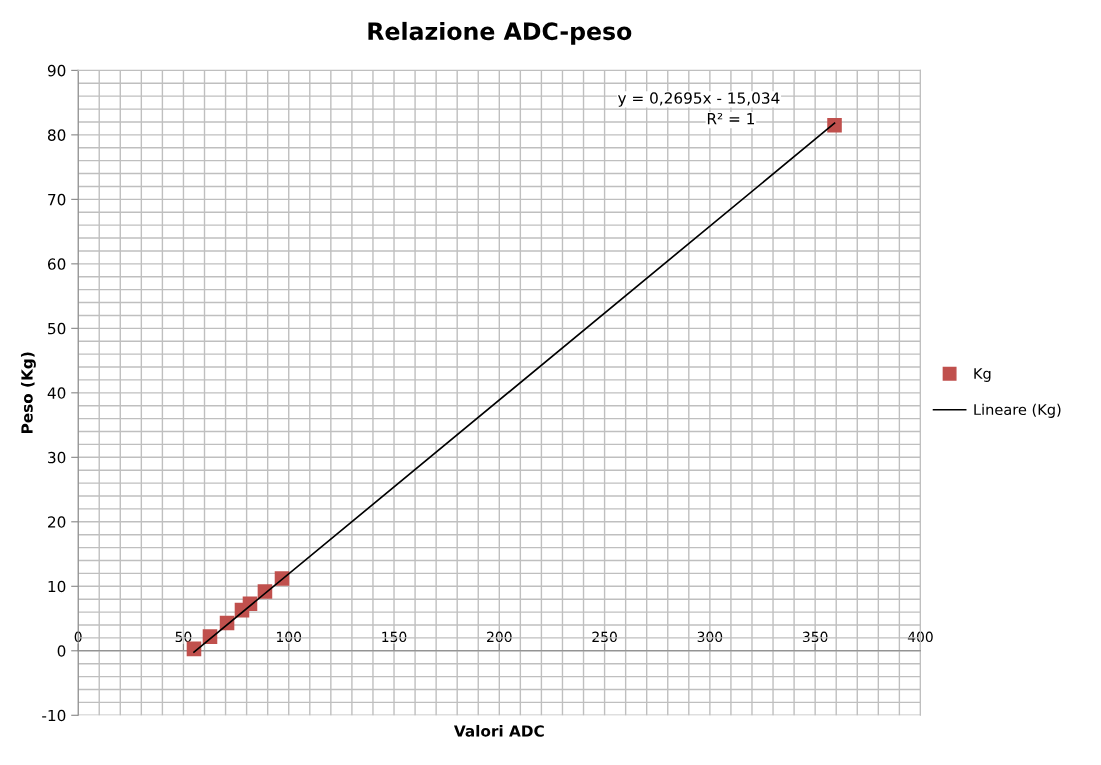 The width and height of the screenshot is (1101, 765). What do you see at coordinates (1017, 410) in the screenshot?
I see `legend-label: Lineare (Kg)` at bounding box center [1017, 410].